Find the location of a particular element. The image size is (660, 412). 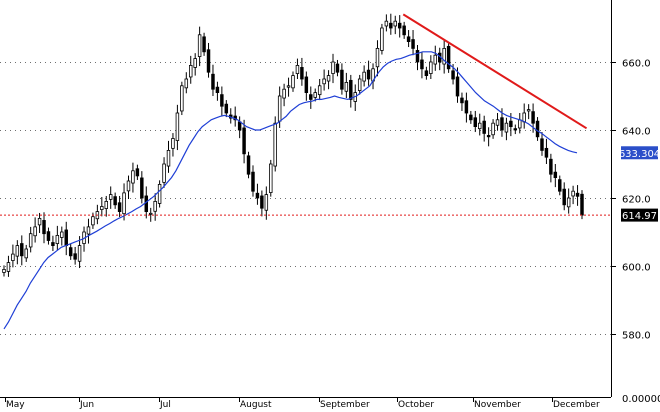

ma-value-box is located at coordinates (639, 153).